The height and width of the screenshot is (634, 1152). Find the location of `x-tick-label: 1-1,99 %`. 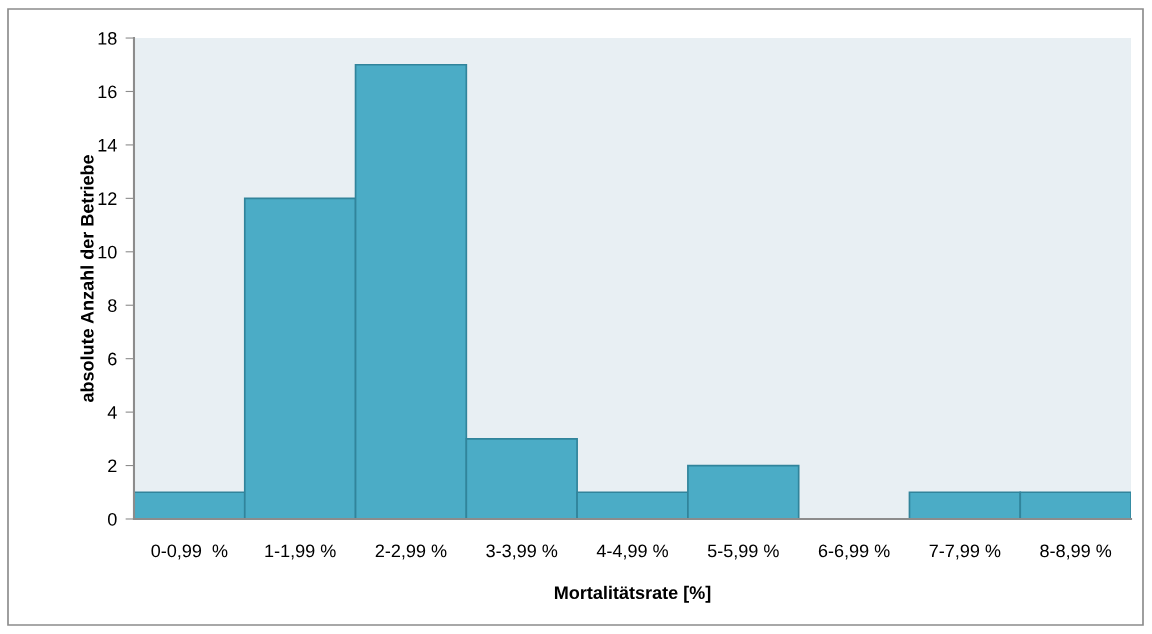

x-tick-label: 1-1,99 % is located at coordinates (300, 552).